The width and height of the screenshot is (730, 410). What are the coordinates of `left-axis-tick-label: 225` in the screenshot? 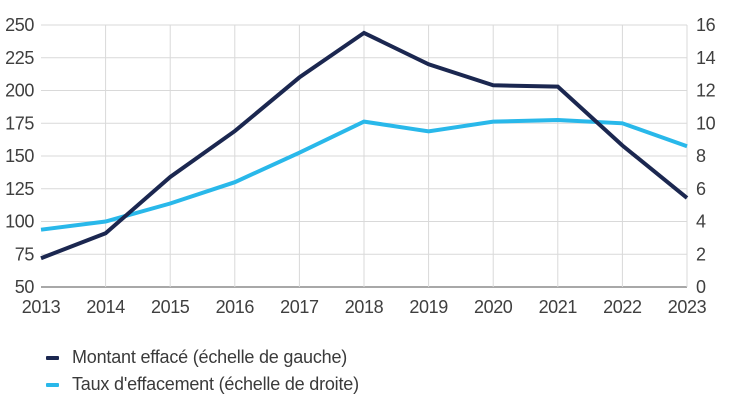 It's located at (19, 58).